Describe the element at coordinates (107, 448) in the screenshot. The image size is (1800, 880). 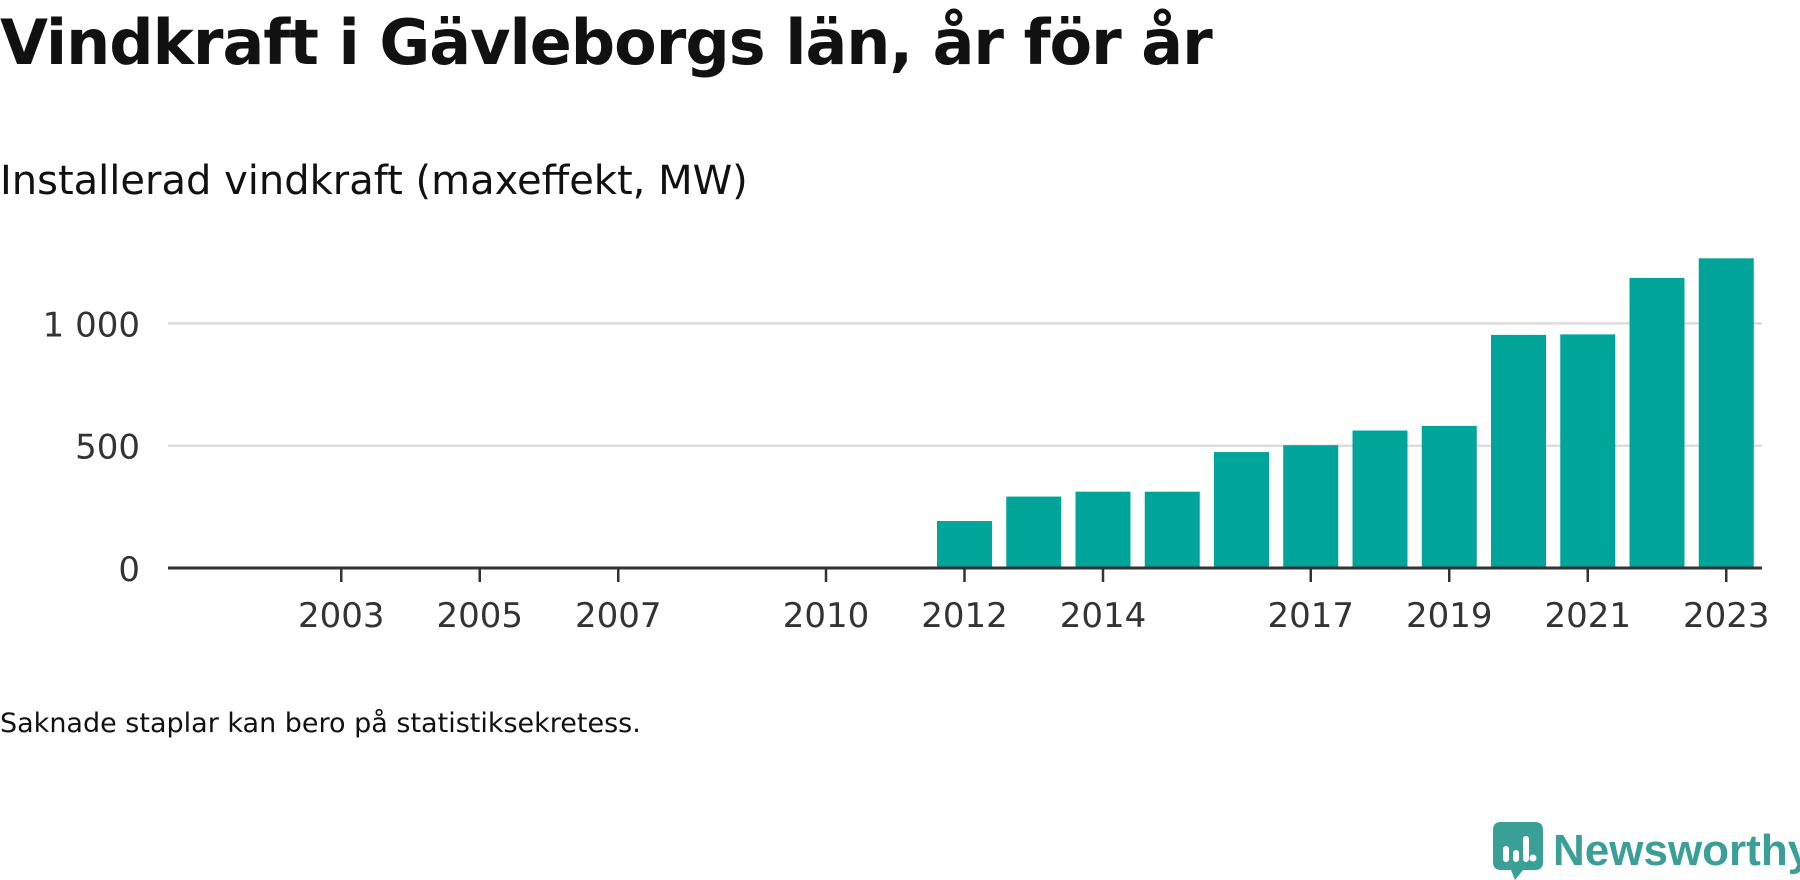
I see `y-tick-label: 500` at that location.